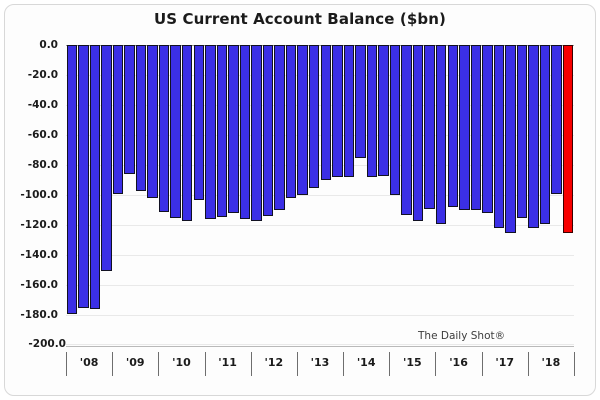  Describe the element at coordinates (47, 344) in the screenshot. I see `y-axis-tick-bottom: -200.0` at that location.